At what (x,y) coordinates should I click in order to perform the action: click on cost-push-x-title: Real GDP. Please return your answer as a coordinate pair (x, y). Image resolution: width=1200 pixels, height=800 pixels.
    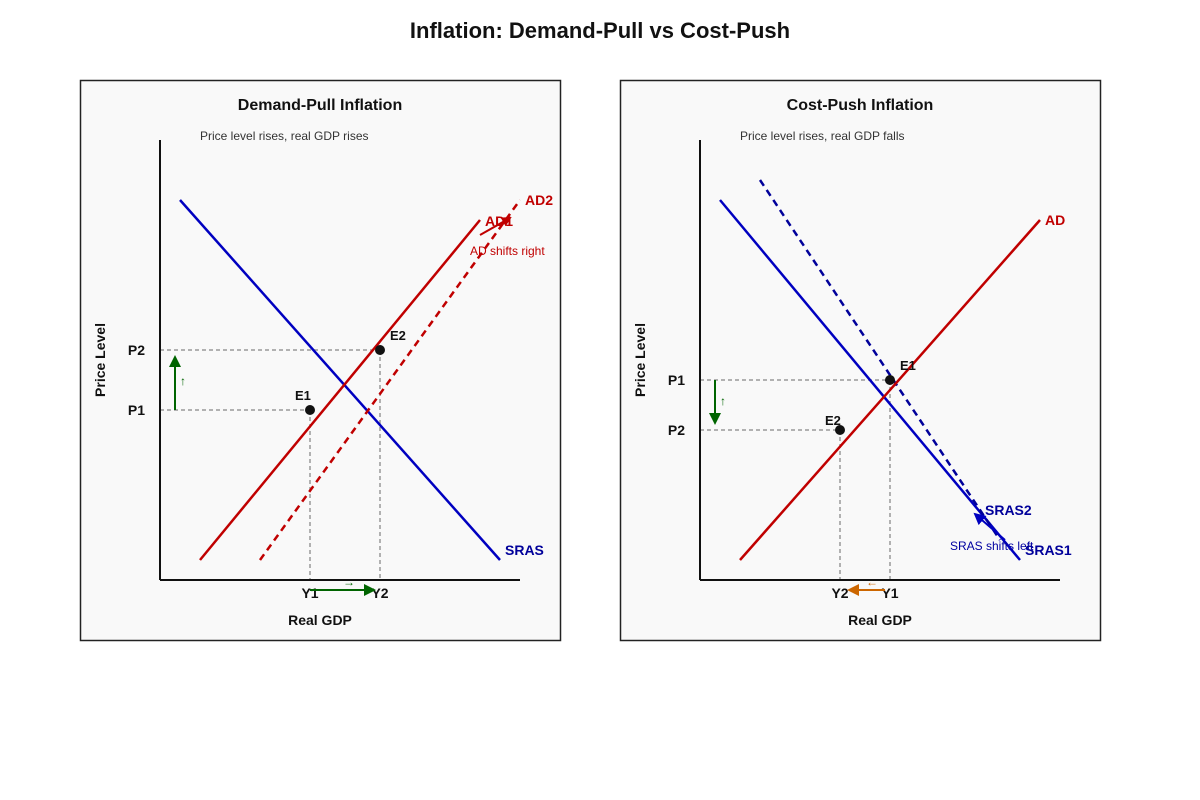
    Looking at the image, I should click on (880, 620).